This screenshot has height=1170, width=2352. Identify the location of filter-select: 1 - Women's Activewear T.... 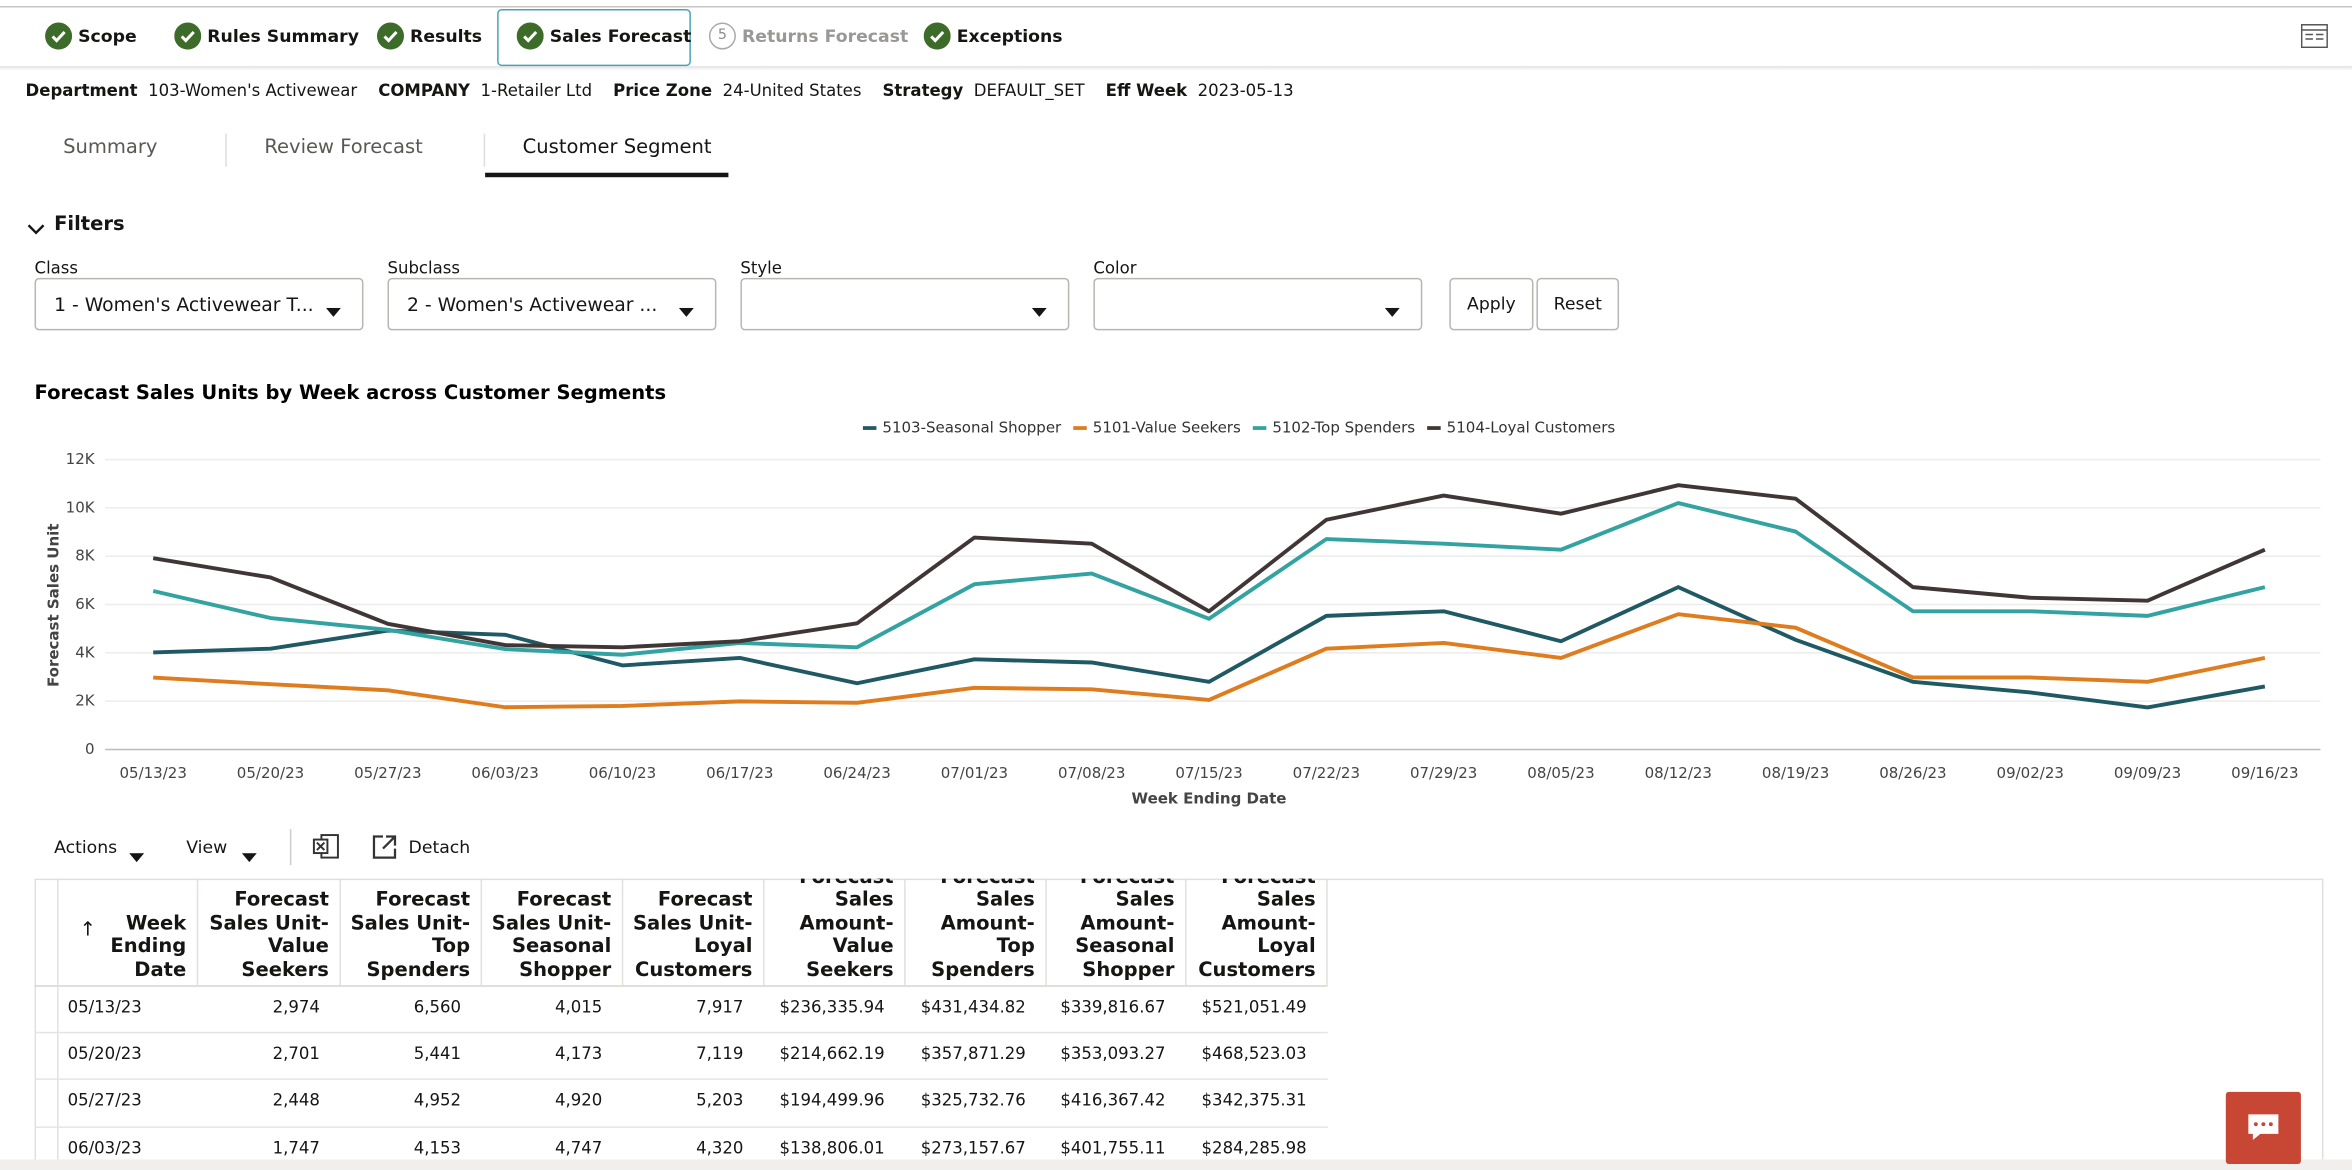
(199, 304).